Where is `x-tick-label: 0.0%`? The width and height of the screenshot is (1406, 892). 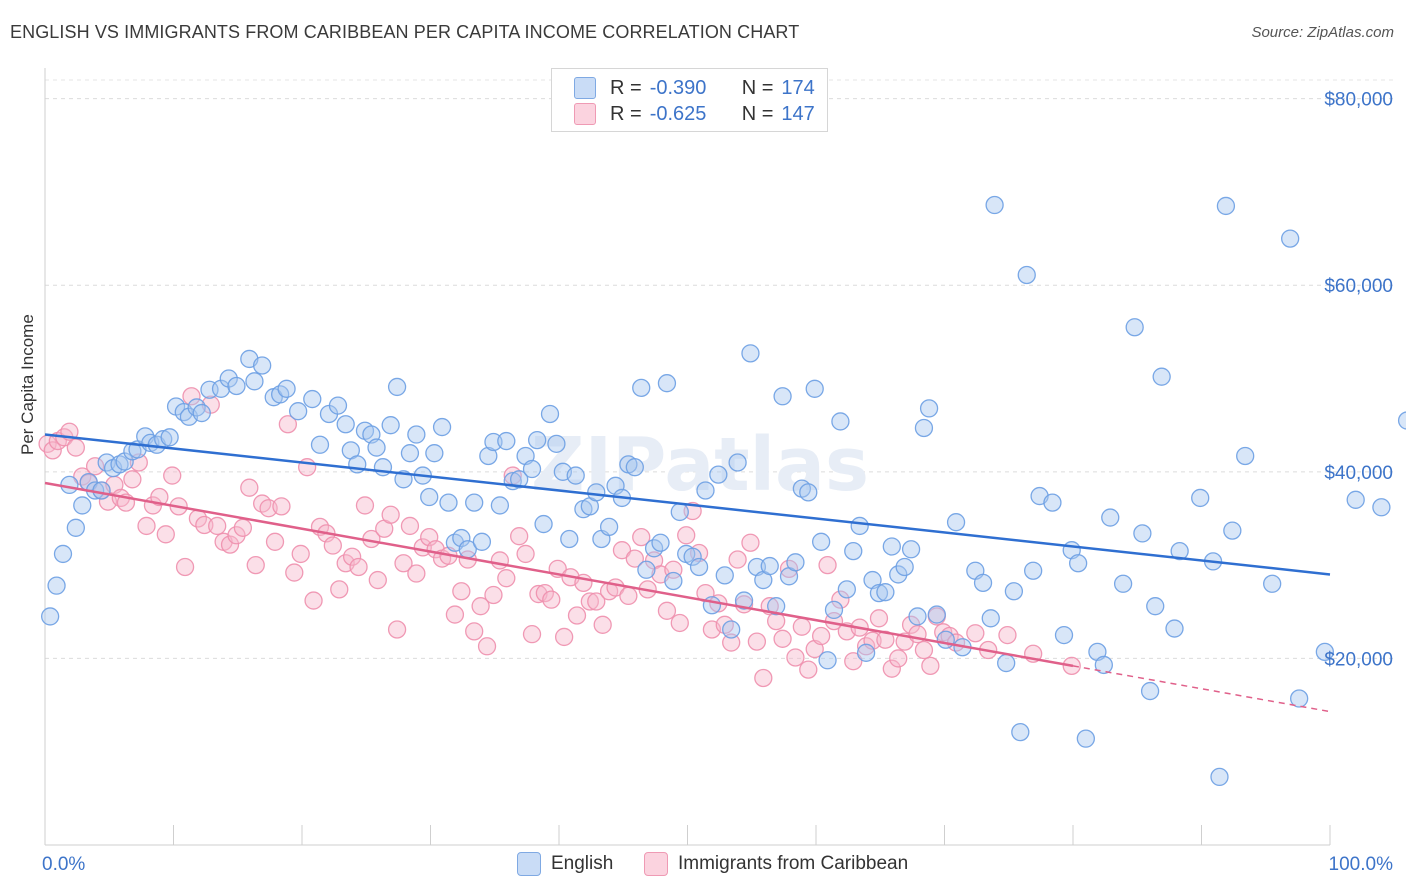 x-tick-label: 0.0% is located at coordinates (63, 864).